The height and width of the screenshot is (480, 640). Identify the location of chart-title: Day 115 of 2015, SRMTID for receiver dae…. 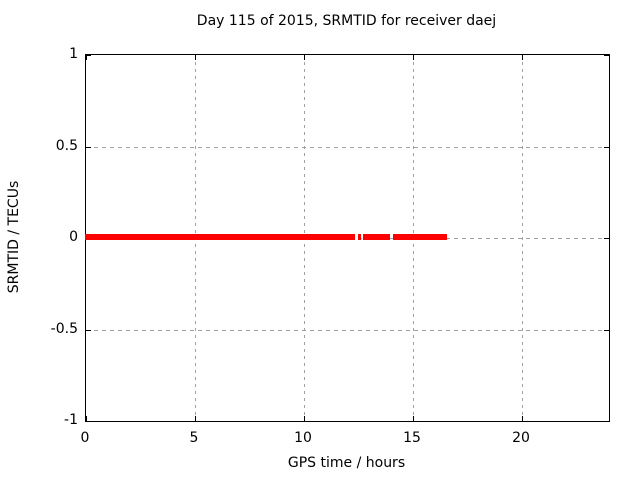
(346, 21).